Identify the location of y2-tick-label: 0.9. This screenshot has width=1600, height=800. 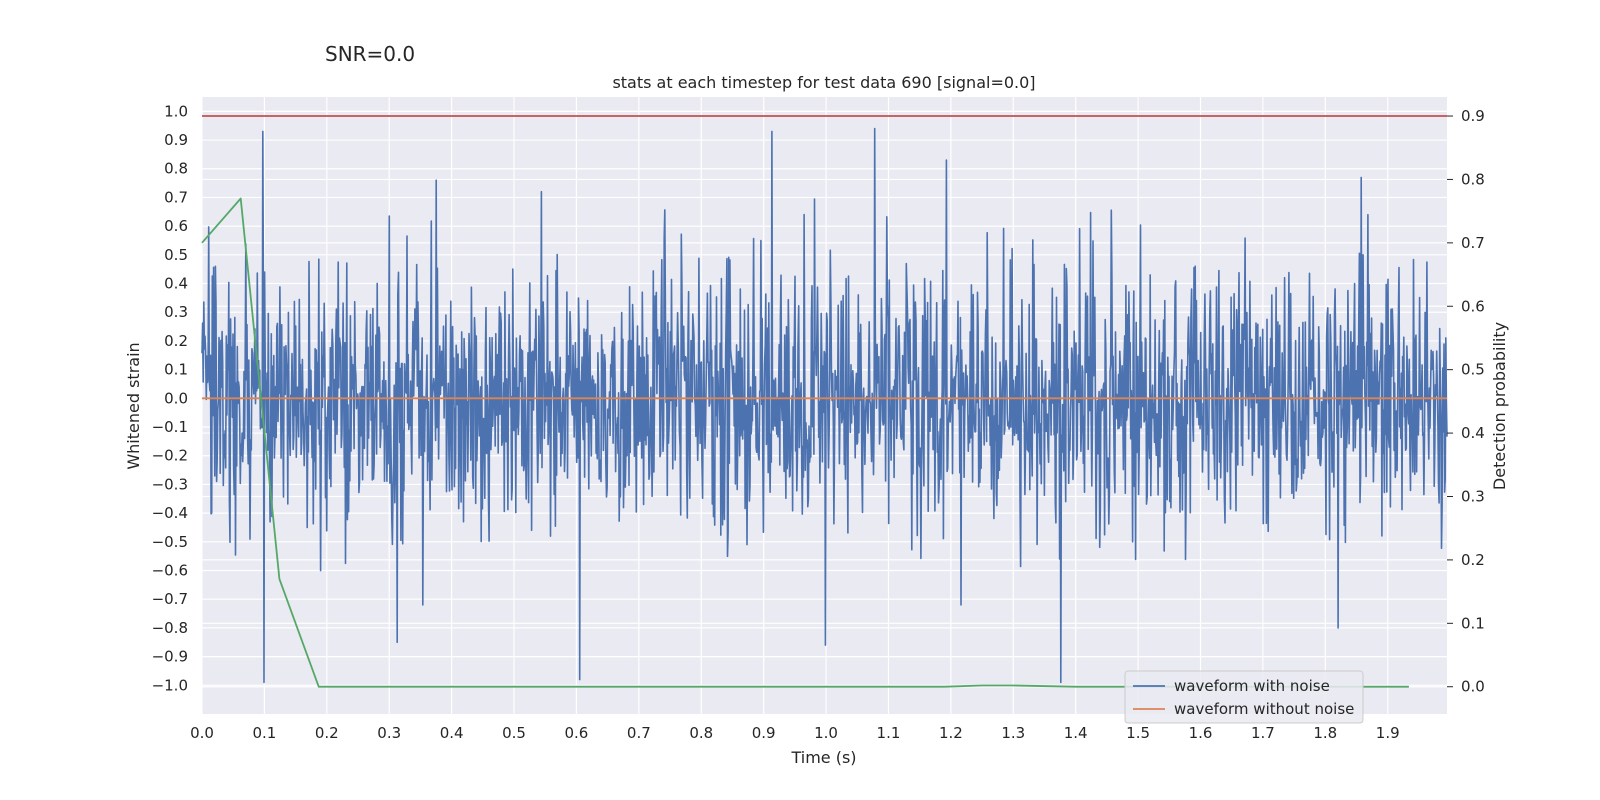
(1473, 116).